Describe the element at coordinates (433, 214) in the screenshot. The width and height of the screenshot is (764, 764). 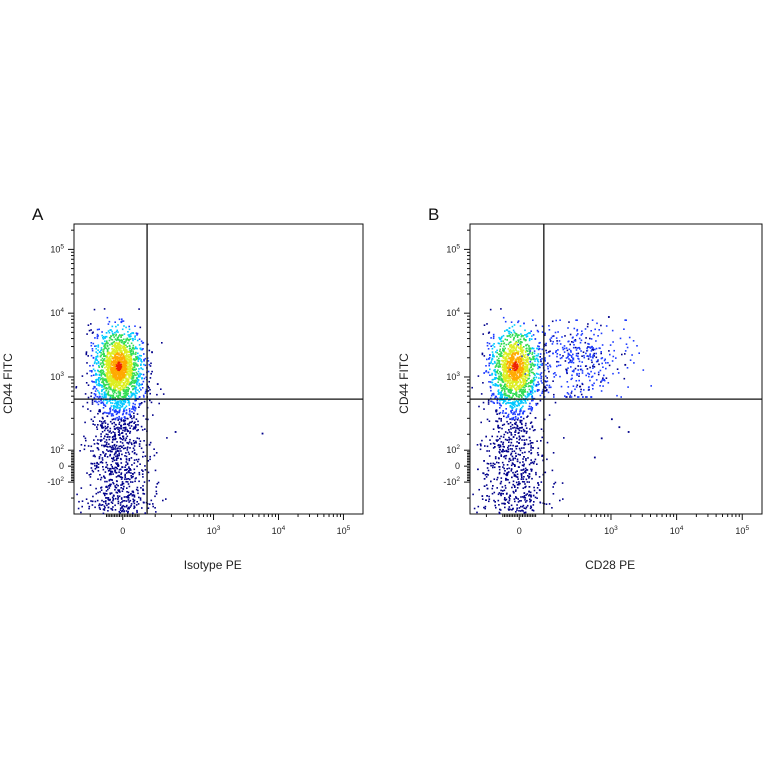
I see `panel-label: B` at that location.